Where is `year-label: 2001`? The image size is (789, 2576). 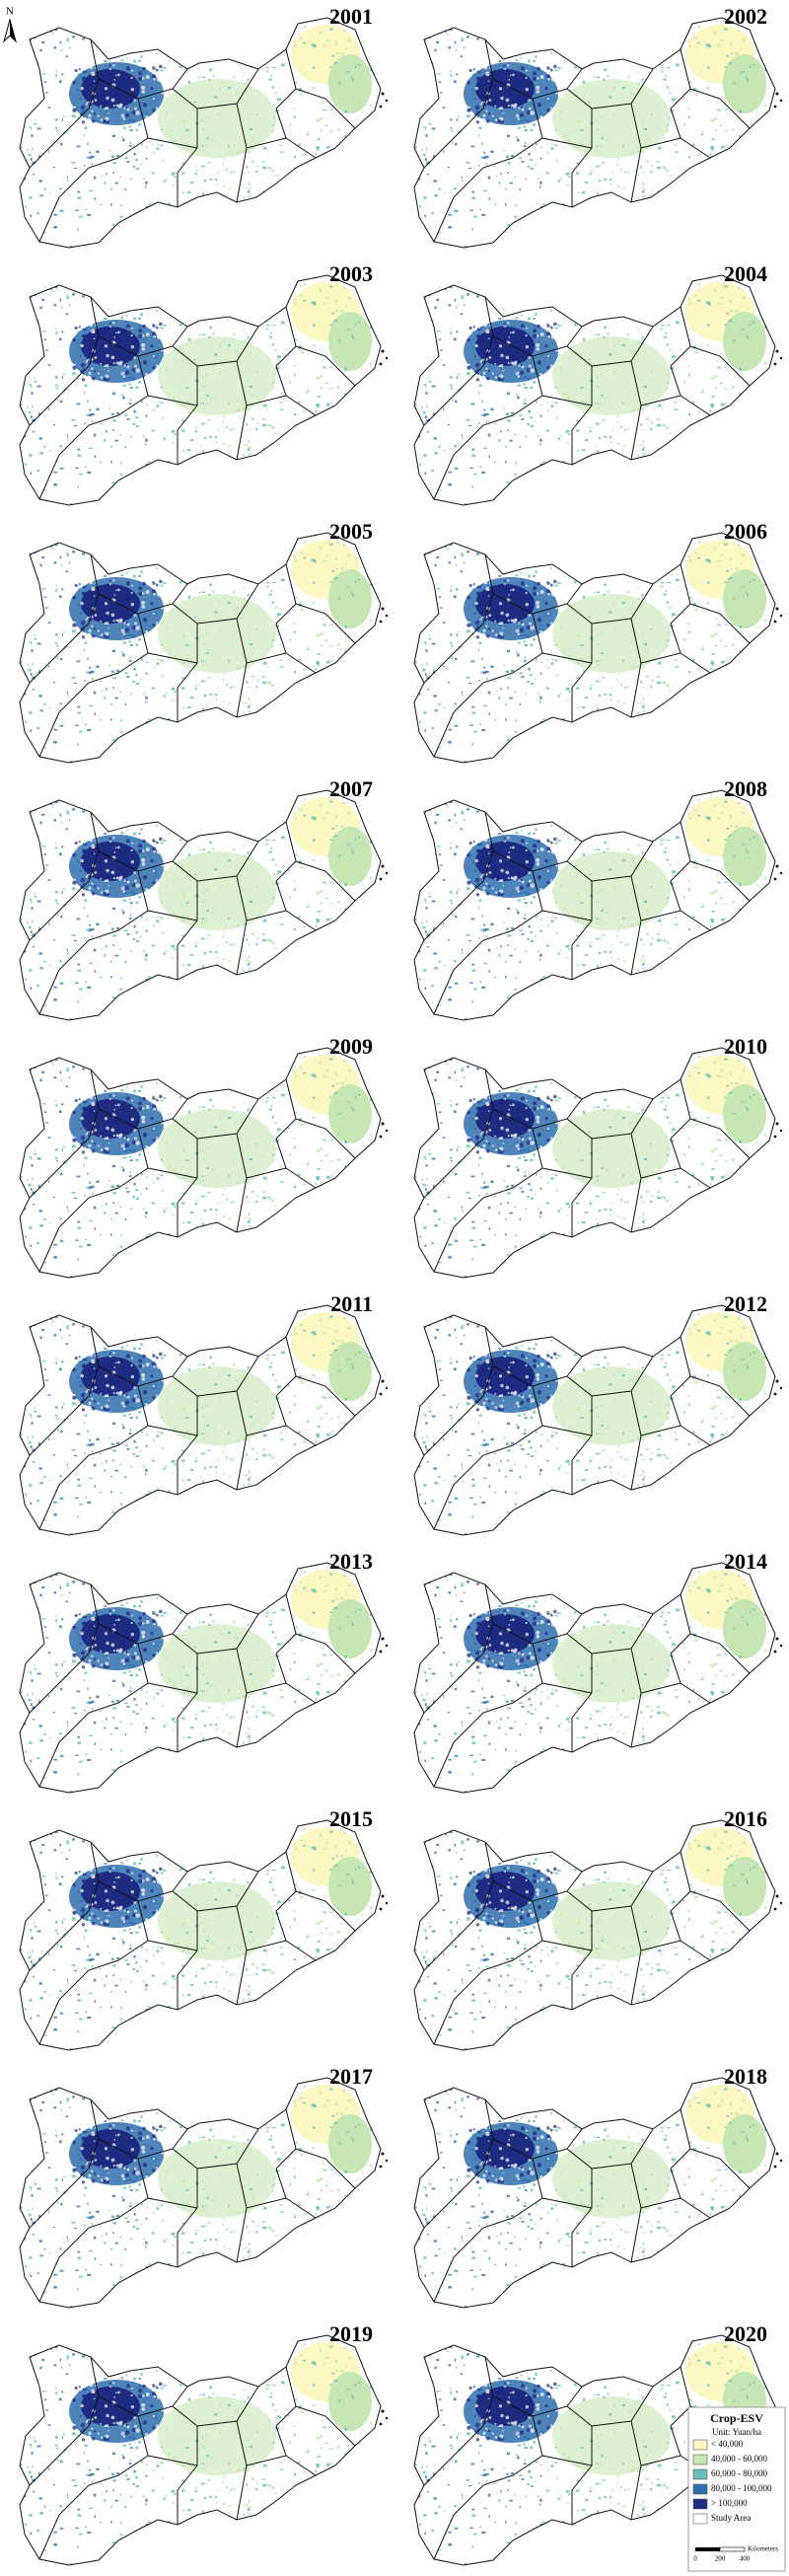 year-label: 2001 is located at coordinates (351, 16).